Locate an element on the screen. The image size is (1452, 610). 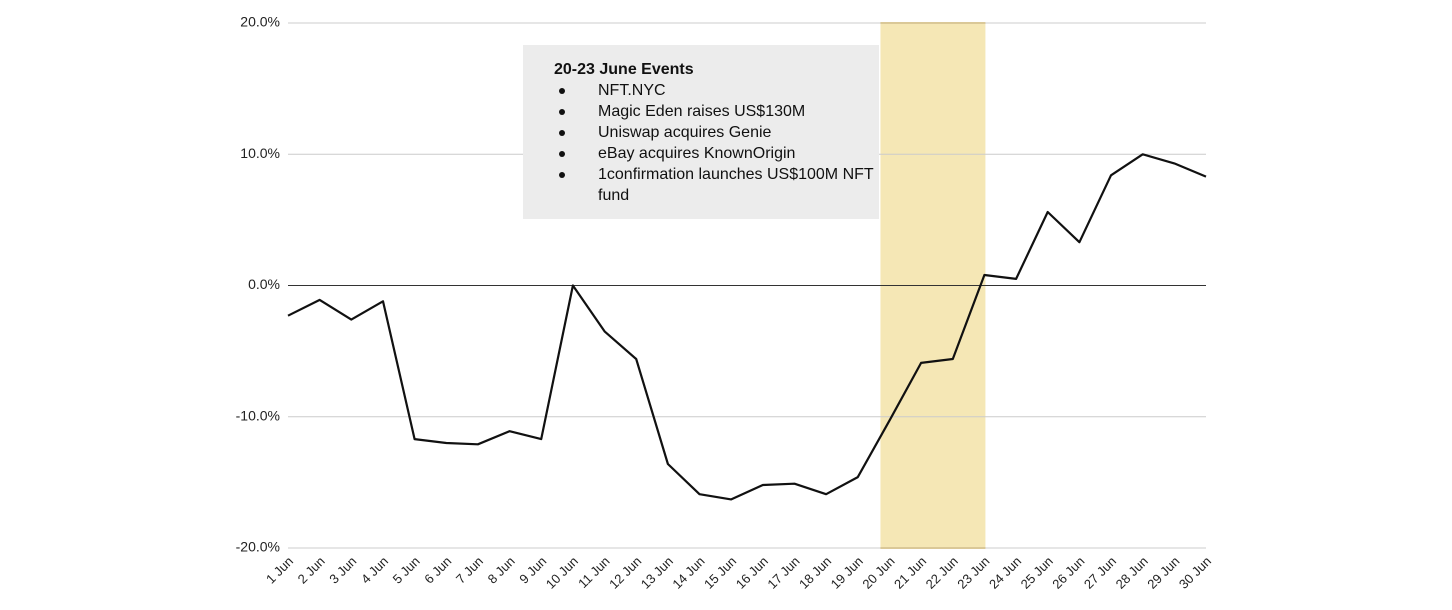
x-tick-label: 16 Jun is located at coordinates (752, 573).